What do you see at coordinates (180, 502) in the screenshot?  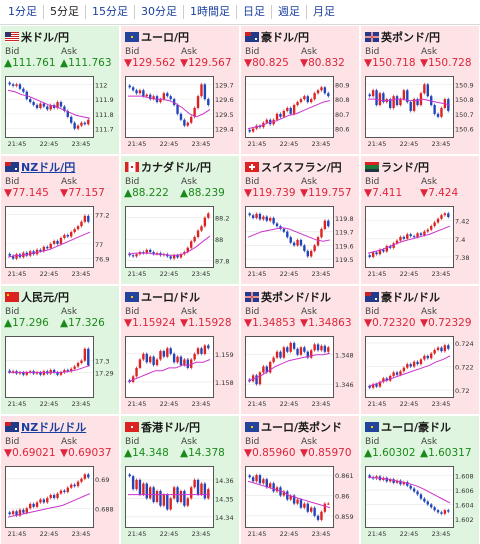 I see `rate-chart: 14.36 14.35 14.34 21:45 22:45 23:45` at bounding box center [180, 502].